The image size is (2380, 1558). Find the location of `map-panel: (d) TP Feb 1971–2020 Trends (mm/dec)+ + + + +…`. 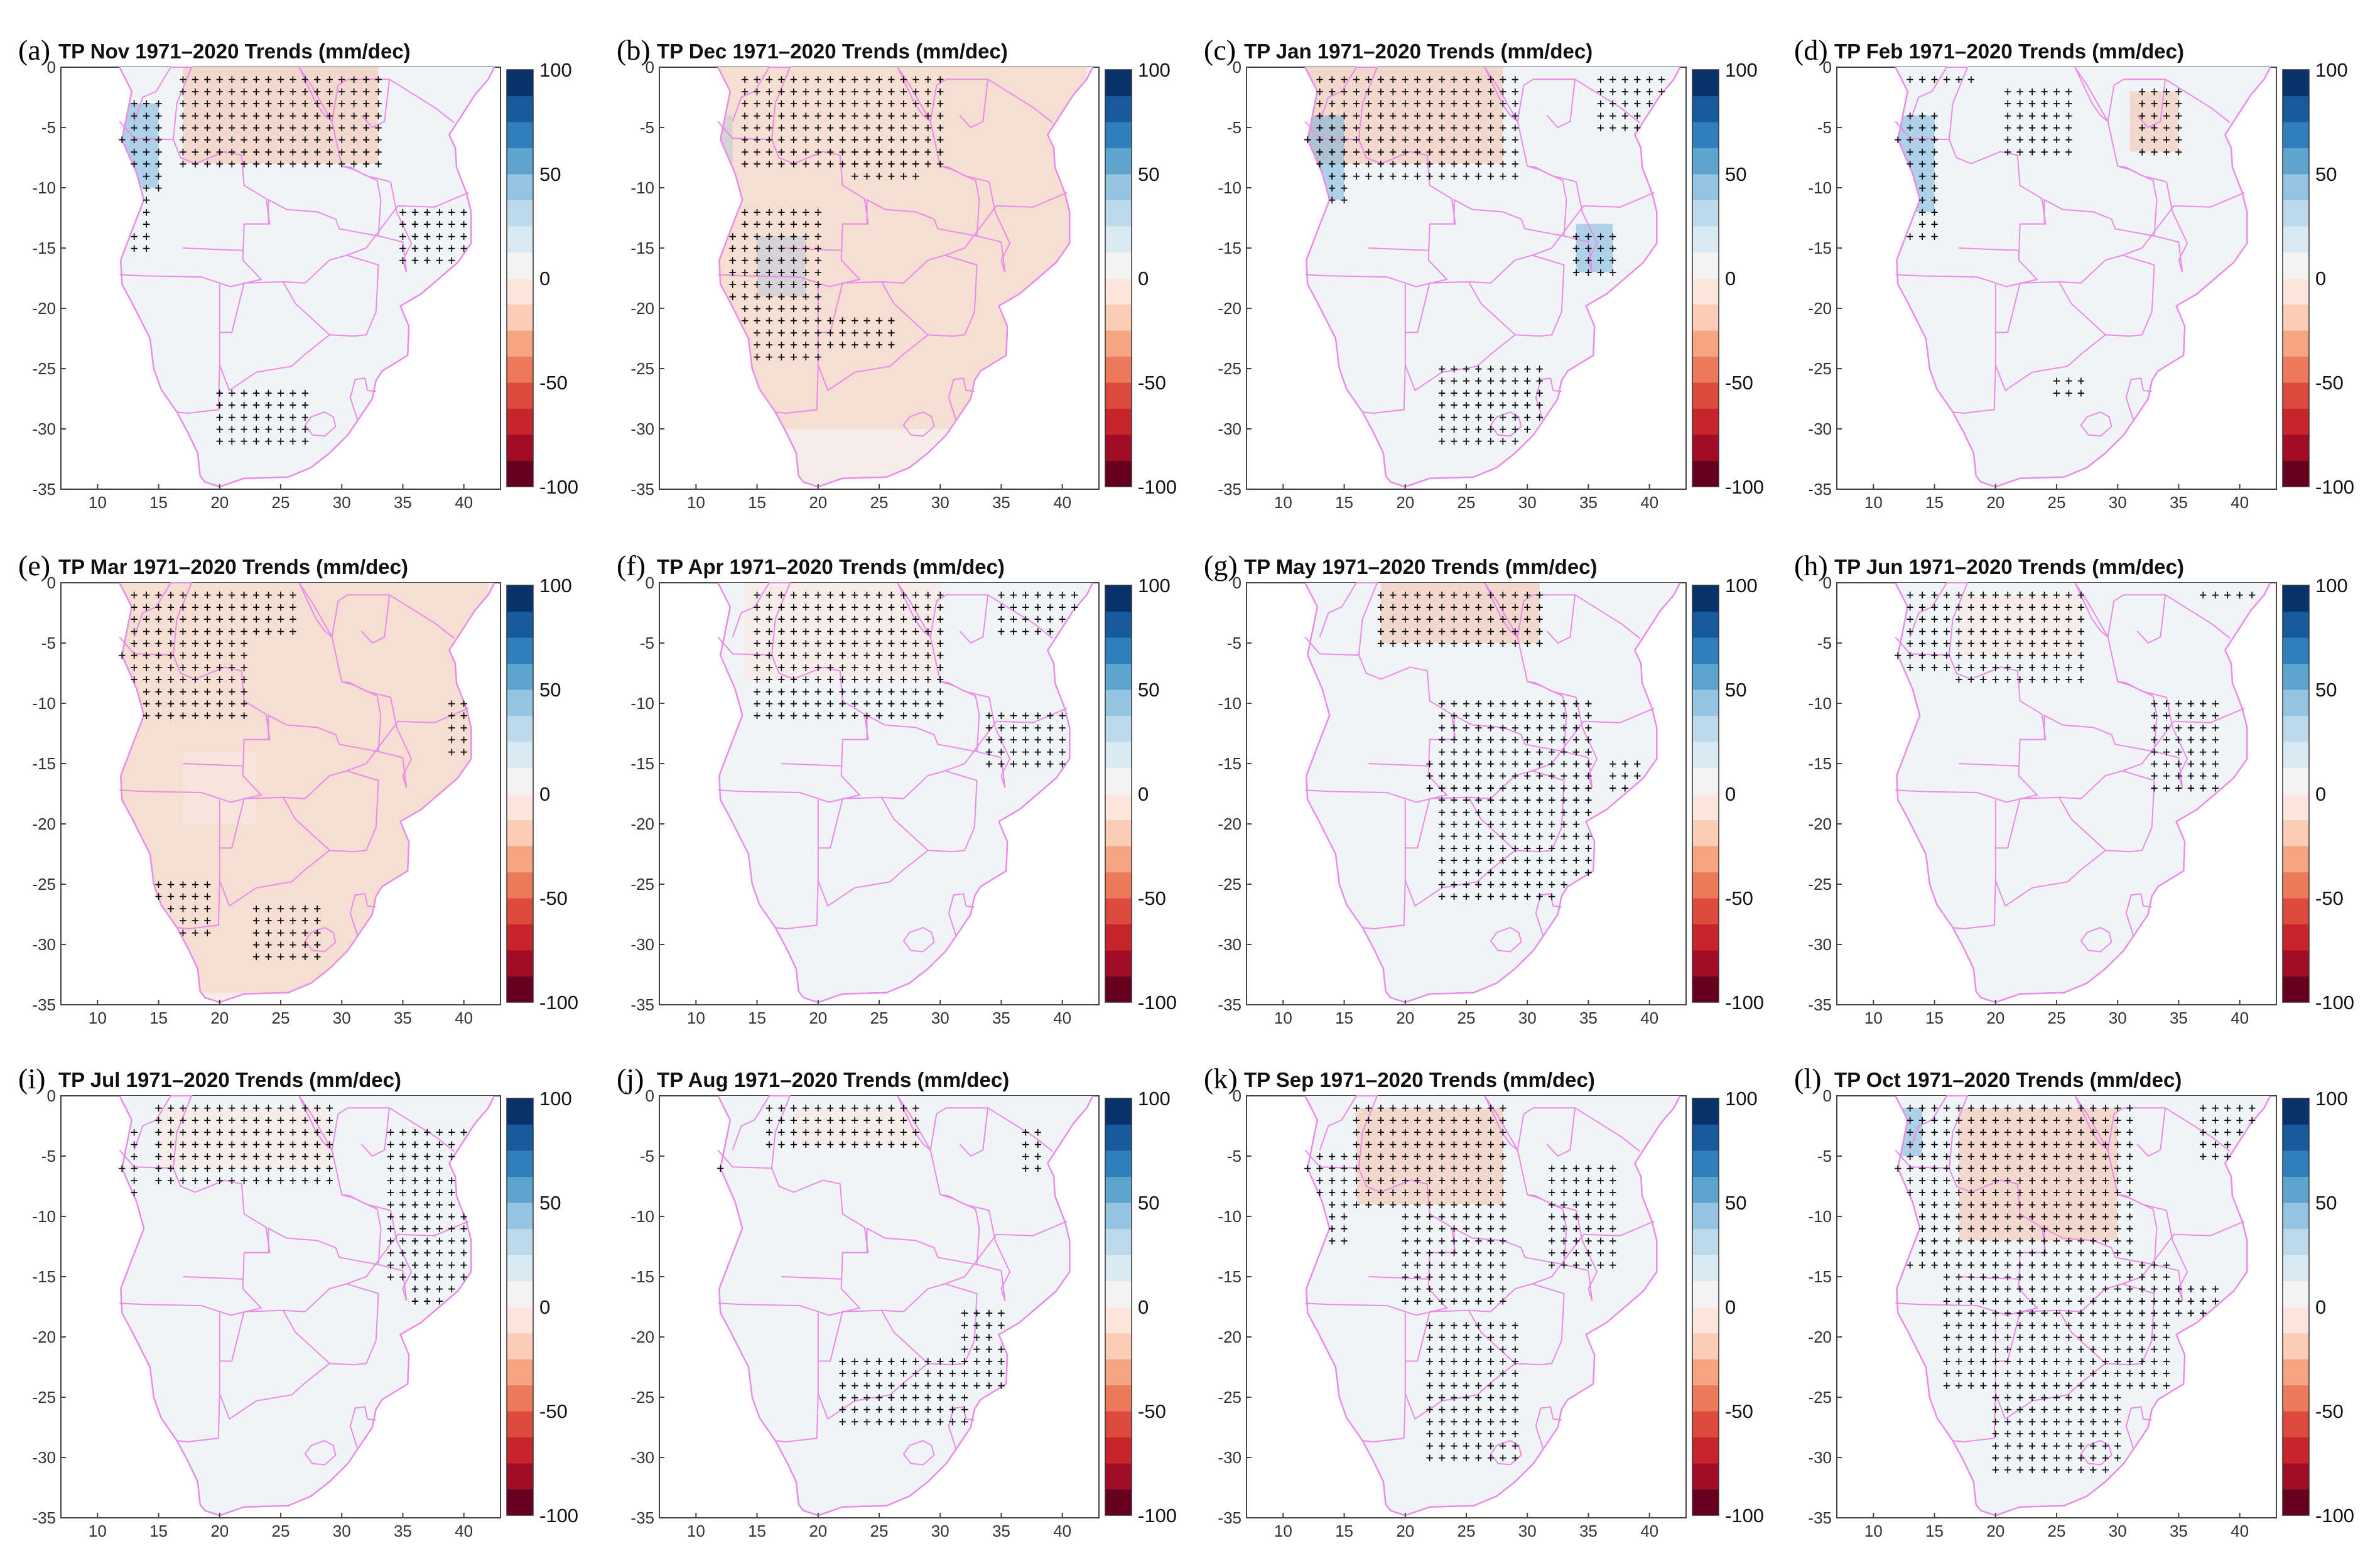

map-panel: (d) TP Feb 1971–2020 Trends (mm/dec)+ + + + +… is located at coordinates (2074, 273).